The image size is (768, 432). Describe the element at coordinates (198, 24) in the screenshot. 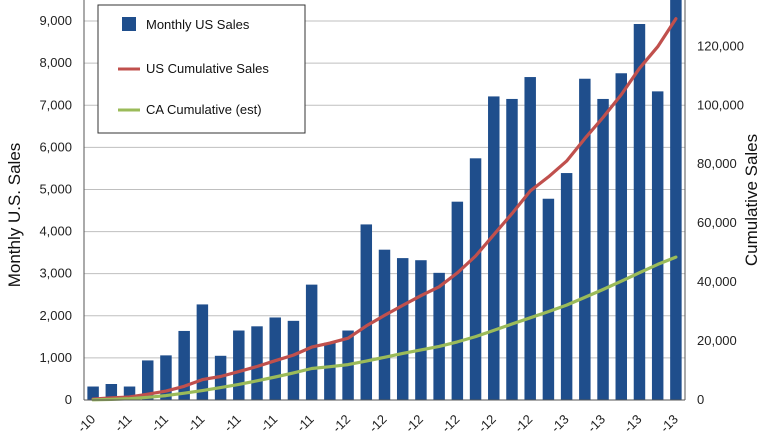

I see `legend-label-monthly: Monthly US Sales` at that location.